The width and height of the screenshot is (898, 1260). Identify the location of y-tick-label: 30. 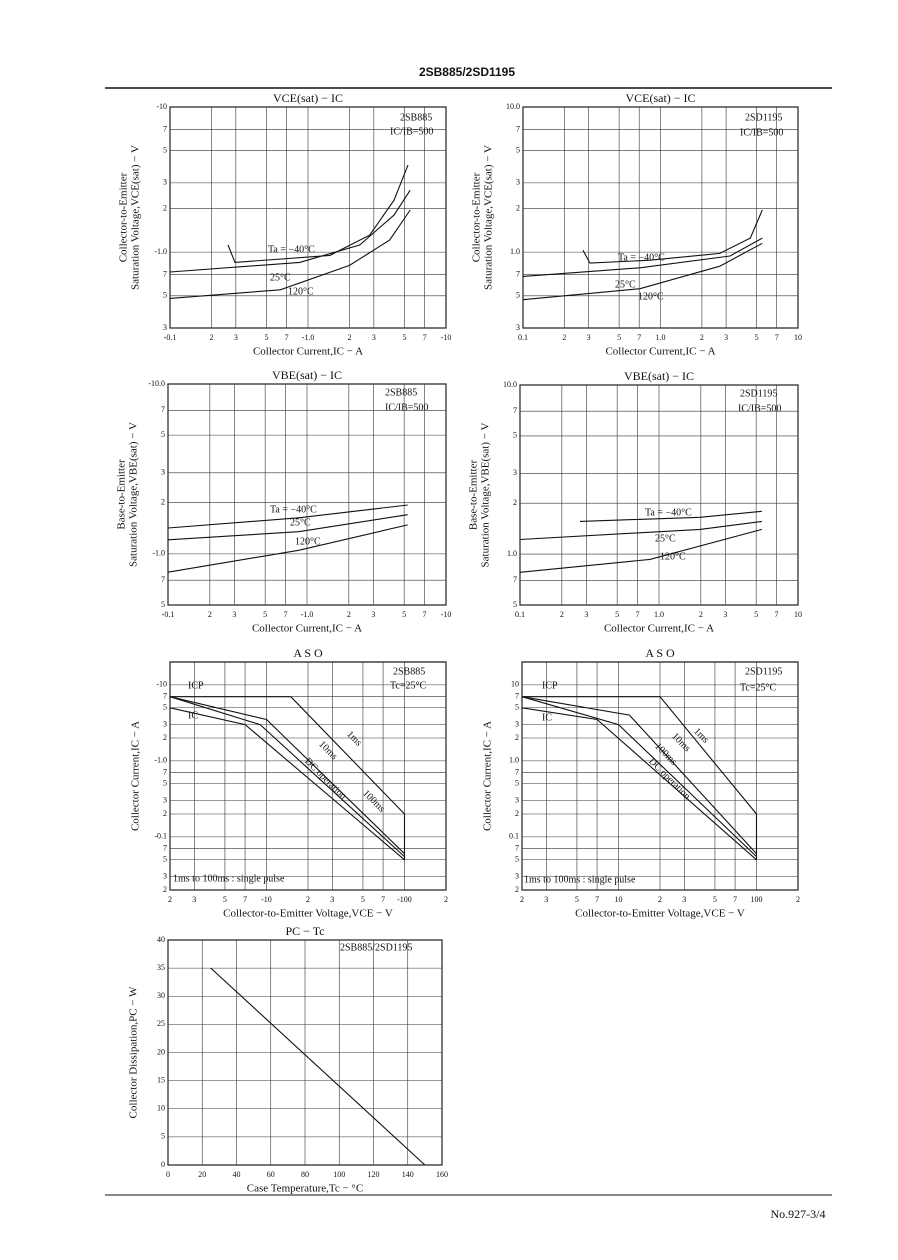
(161, 995).